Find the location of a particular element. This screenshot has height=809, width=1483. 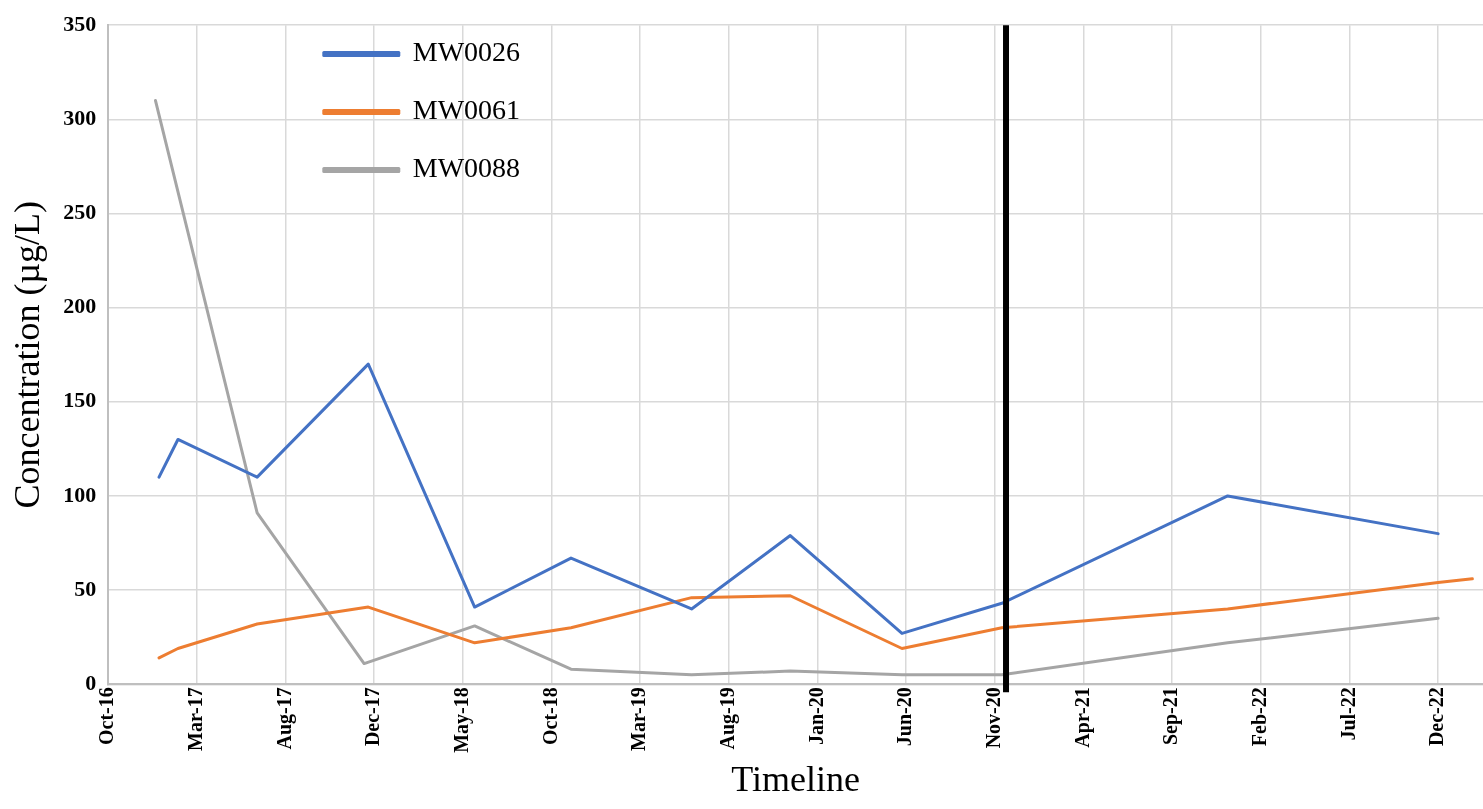

y-tick-label: 150 is located at coordinates (80, 400).